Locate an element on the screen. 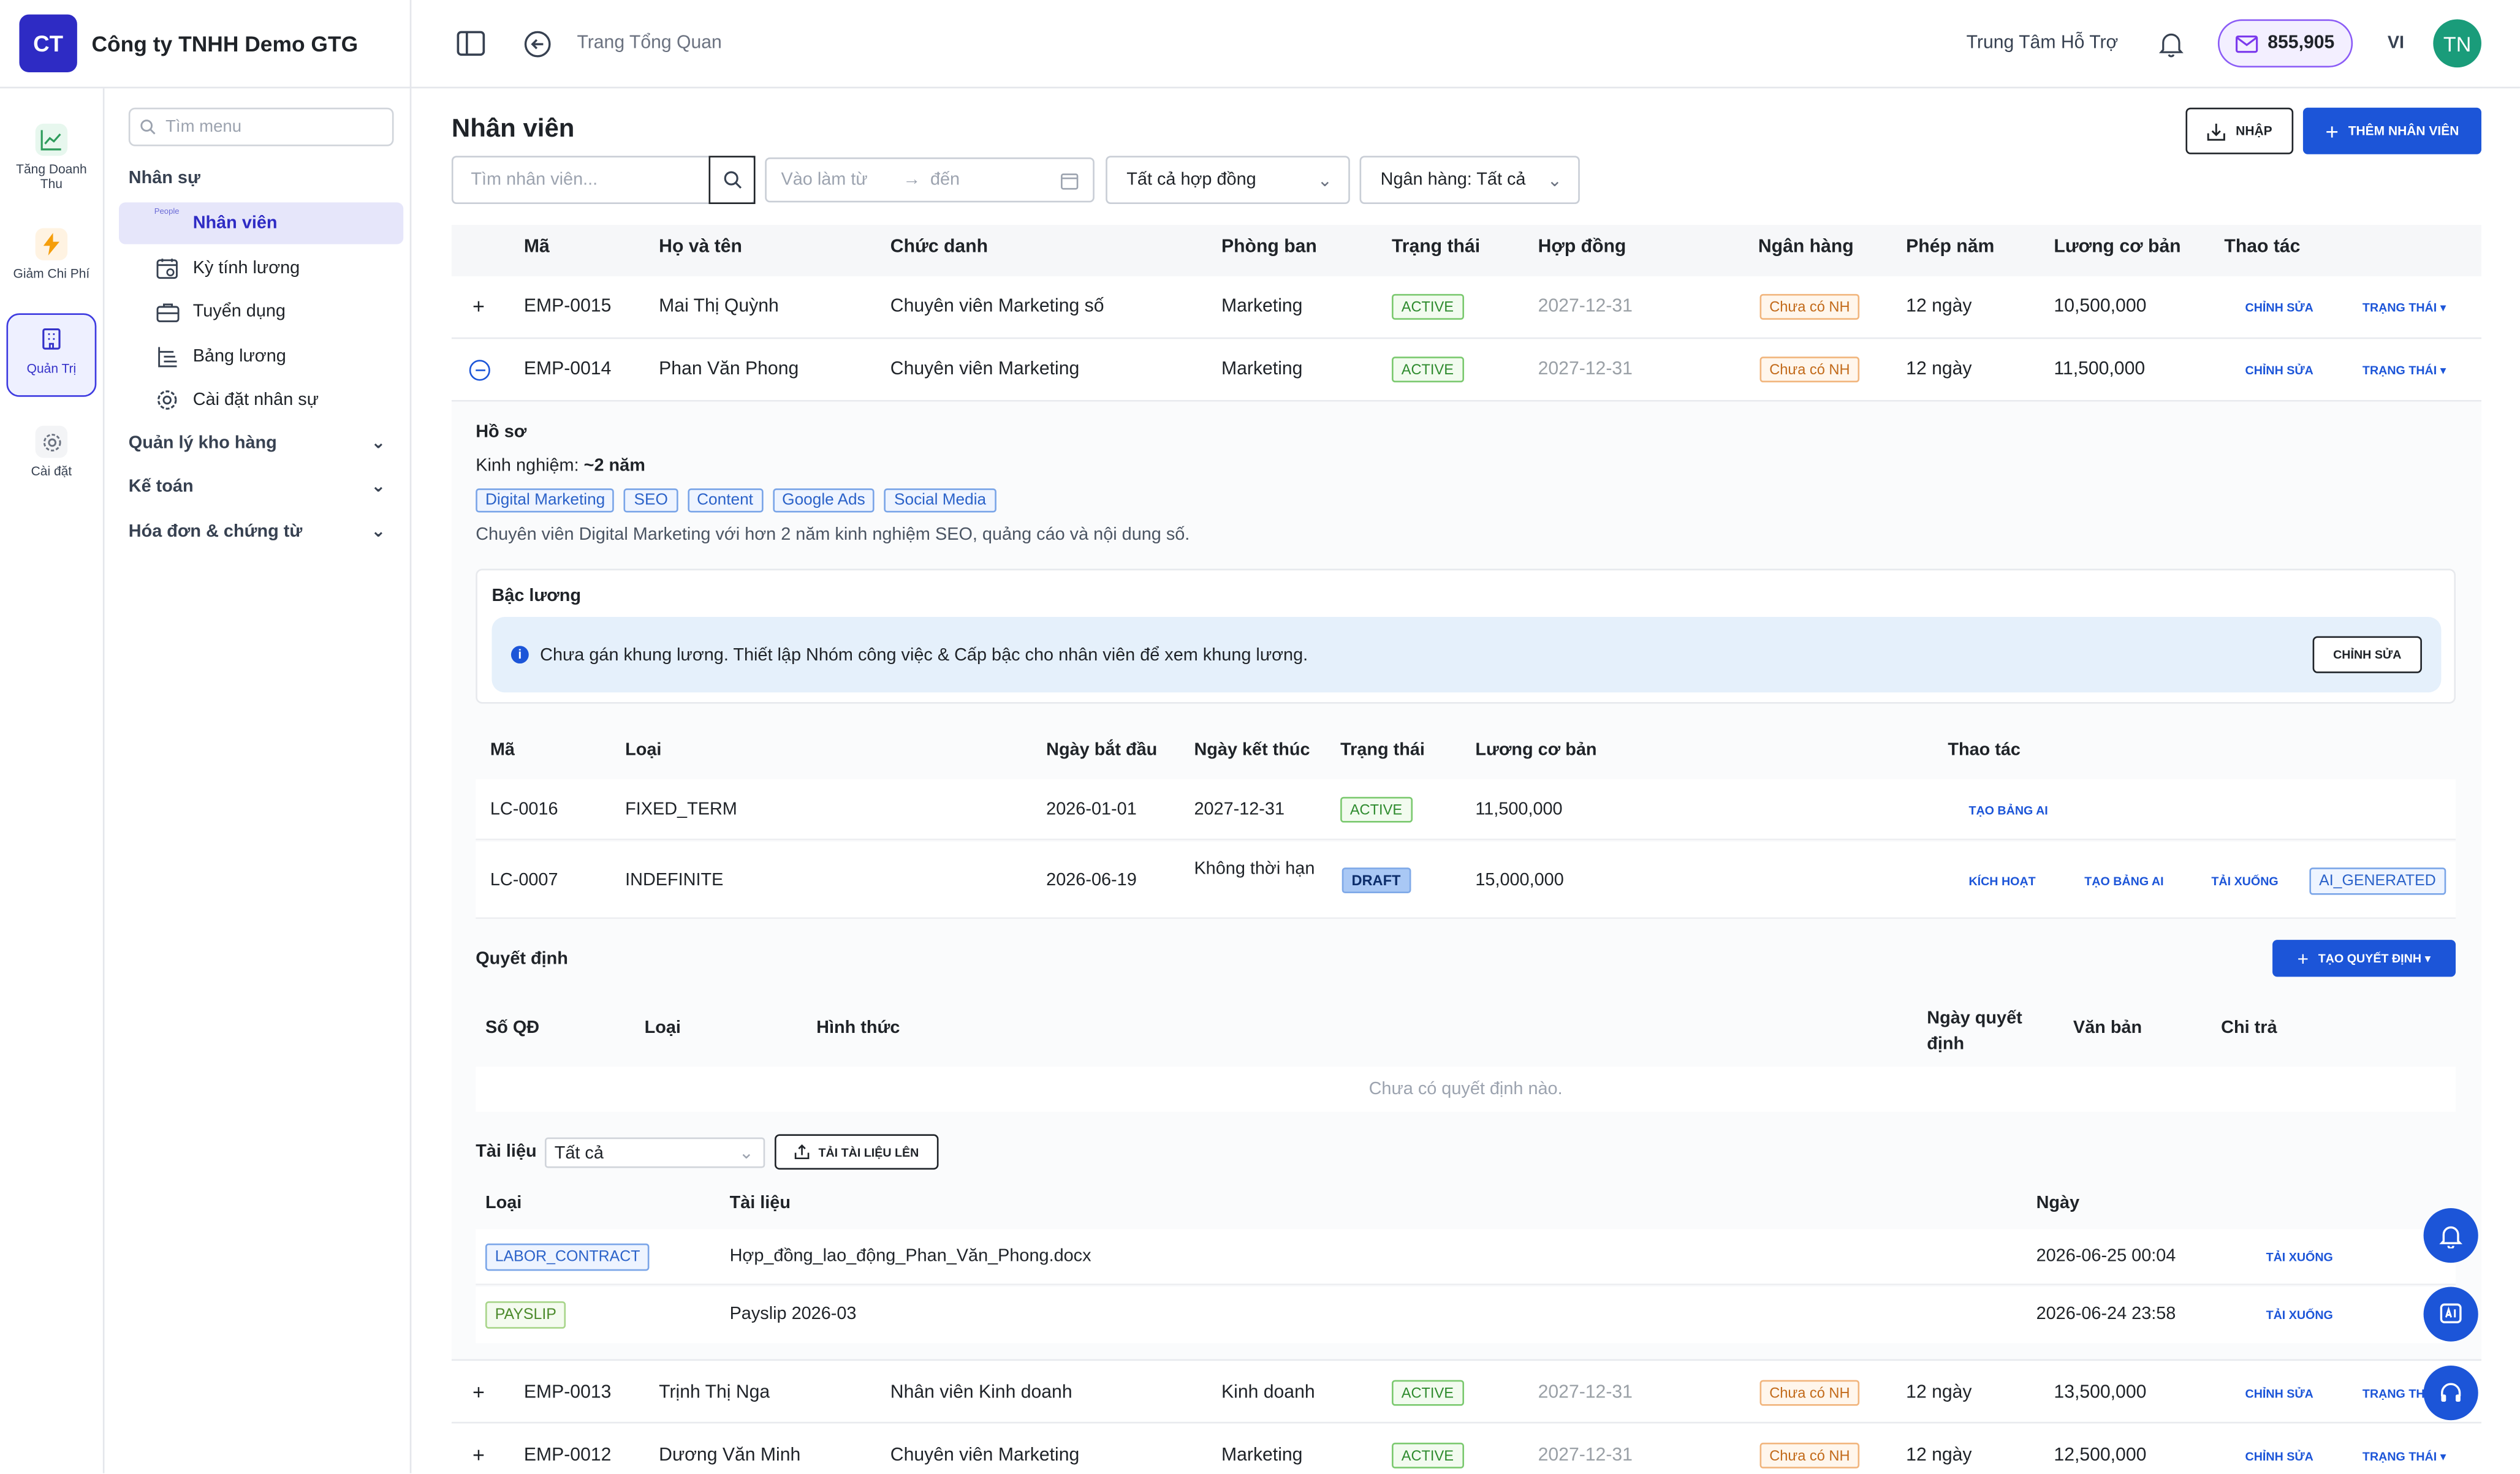 This screenshot has height=1474, width=2520. column-header: Hợp đồng is located at coordinates (1582, 247).